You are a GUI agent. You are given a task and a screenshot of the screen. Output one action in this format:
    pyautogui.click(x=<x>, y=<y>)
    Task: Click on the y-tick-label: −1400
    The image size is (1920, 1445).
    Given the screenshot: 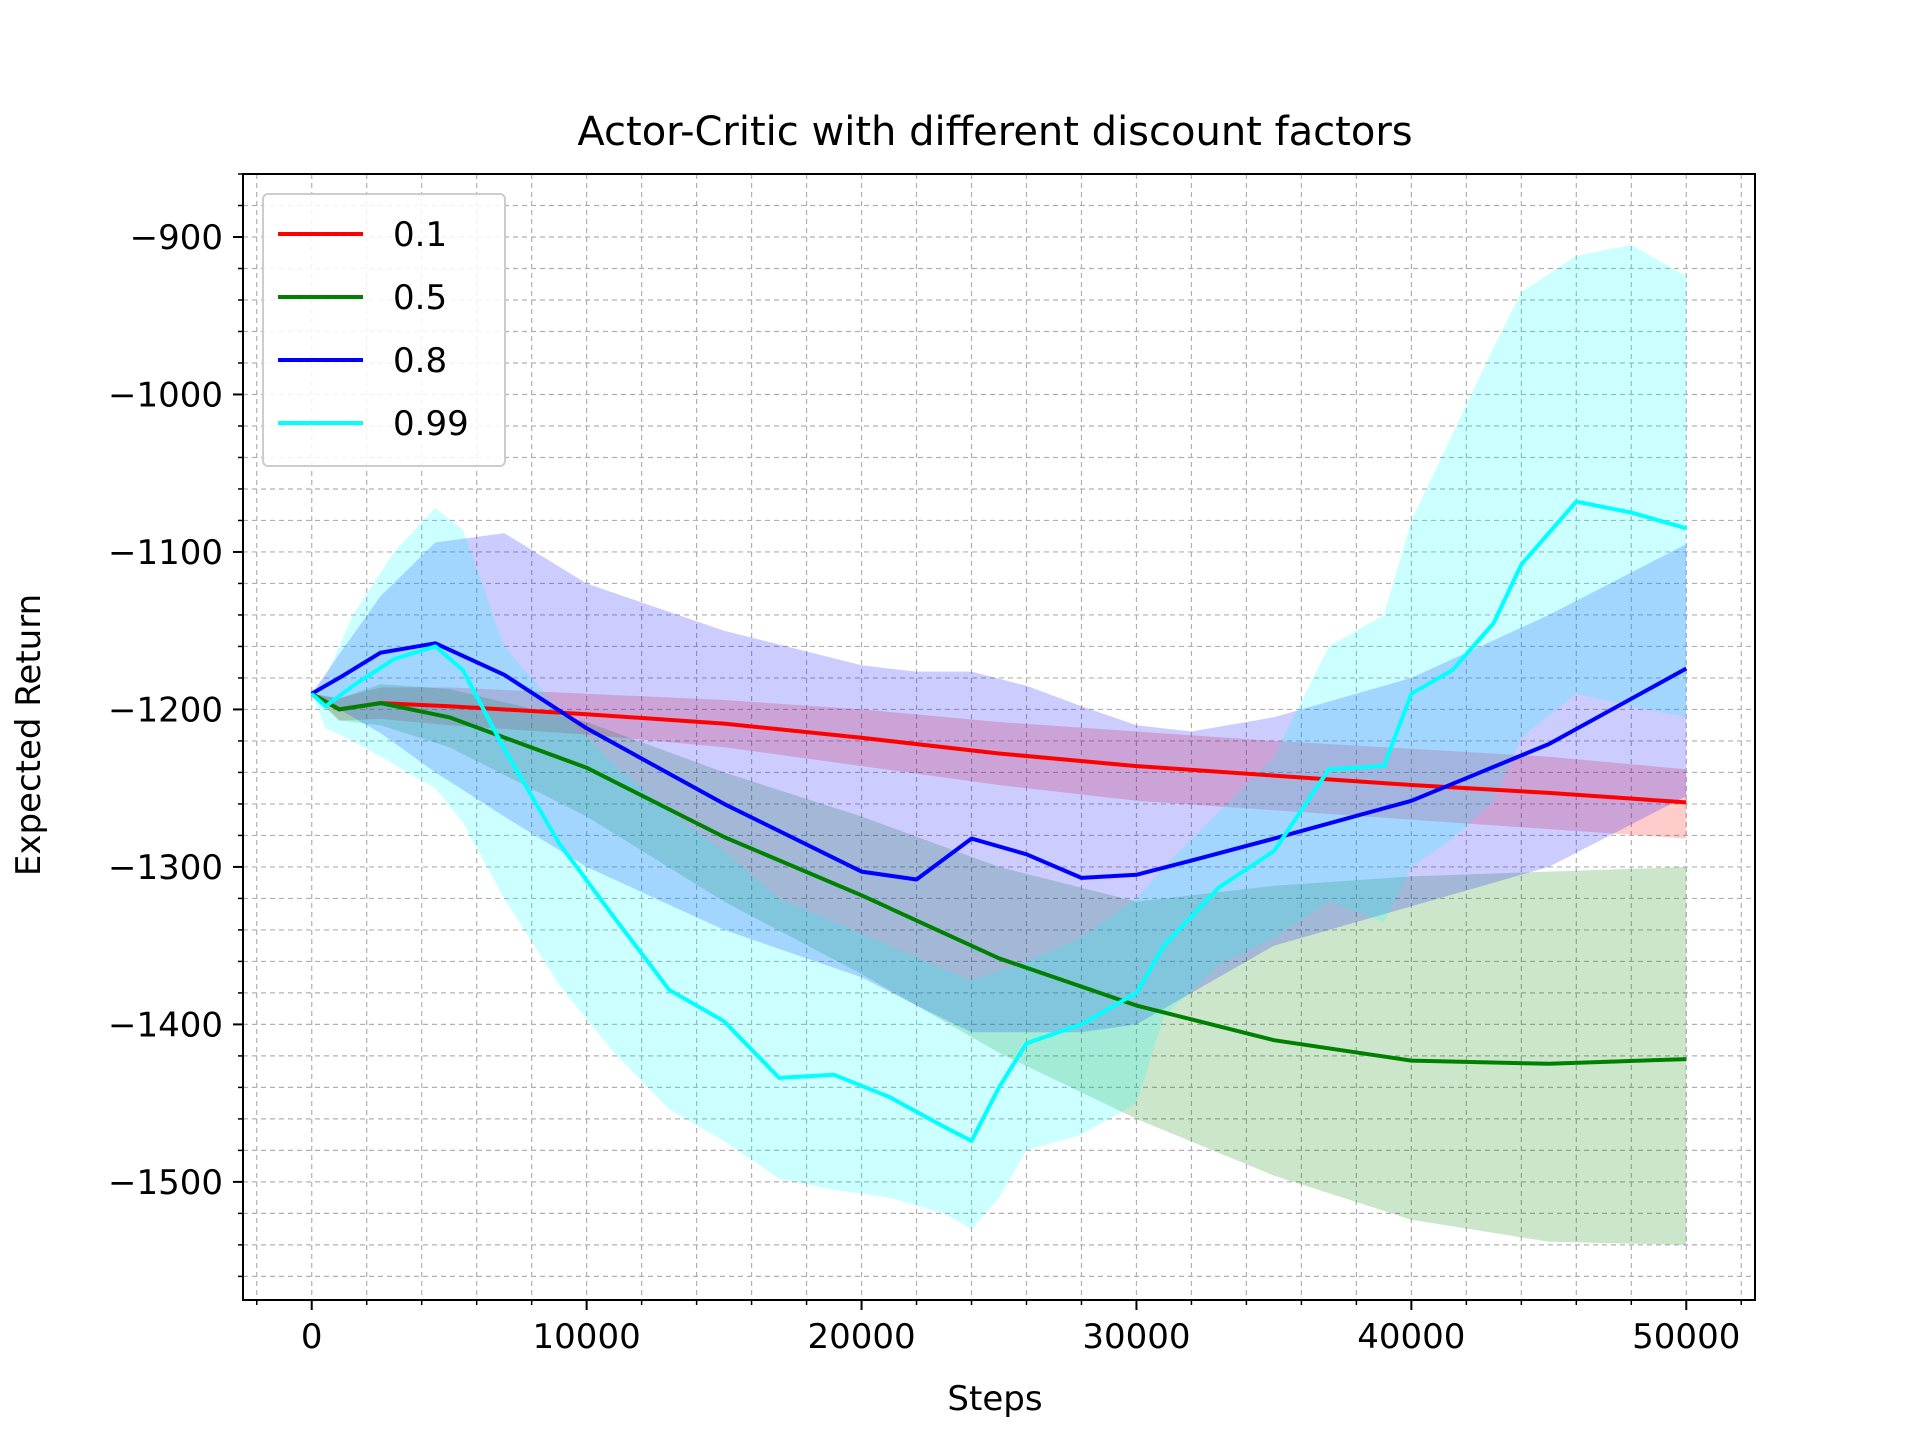 What is the action you would take?
    pyautogui.click(x=165, y=1025)
    